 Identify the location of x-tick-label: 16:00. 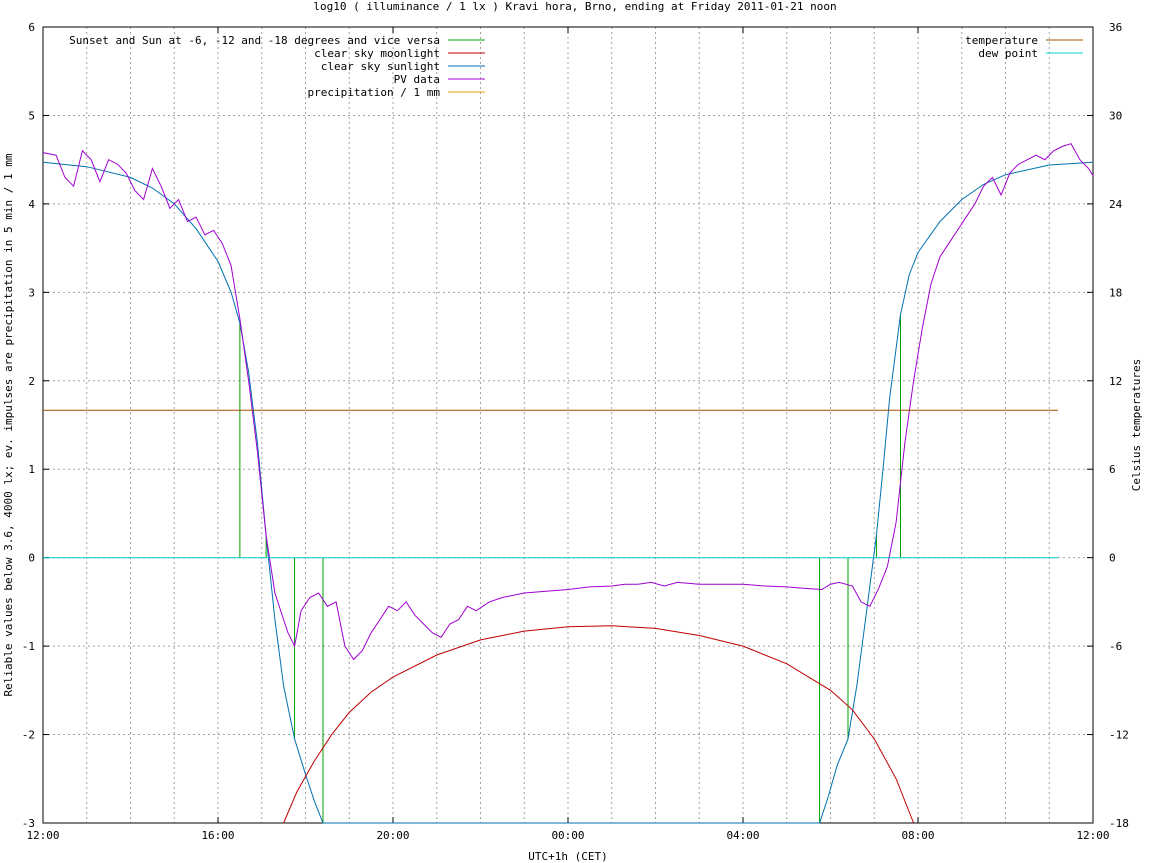
(217, 835).